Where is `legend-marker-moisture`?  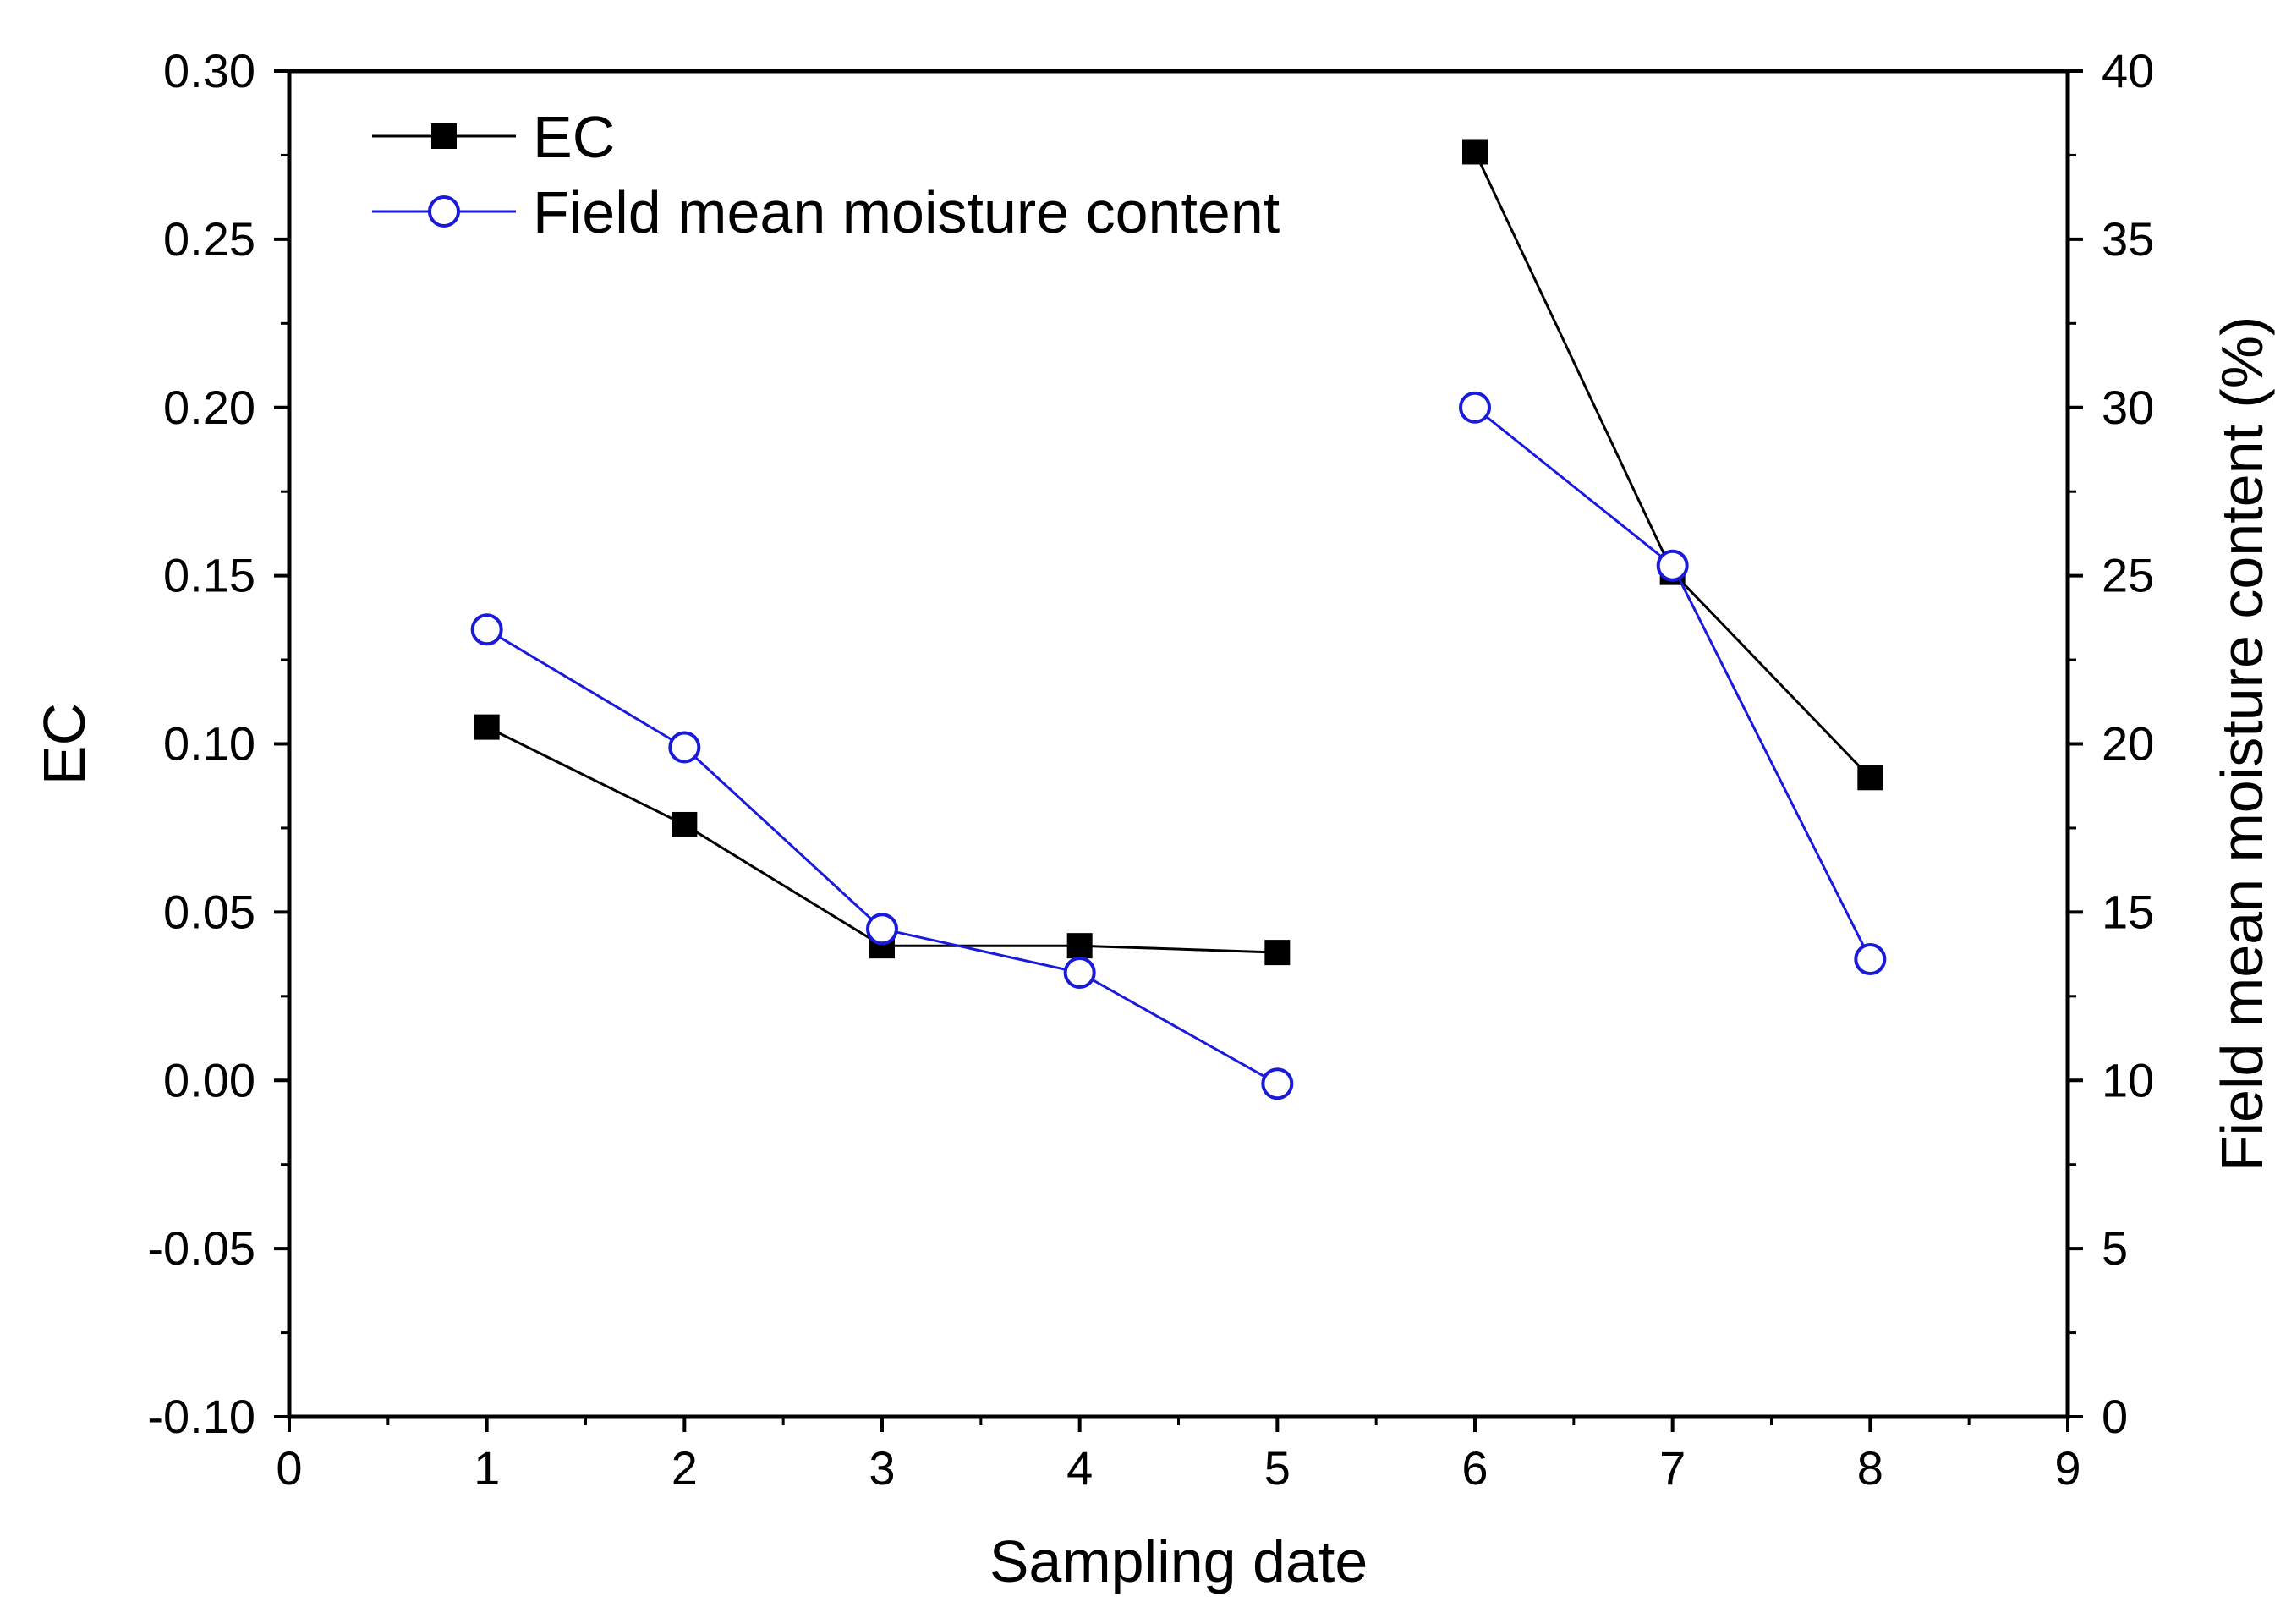 legend-marker-moisture is located at coordinates (444, 211).